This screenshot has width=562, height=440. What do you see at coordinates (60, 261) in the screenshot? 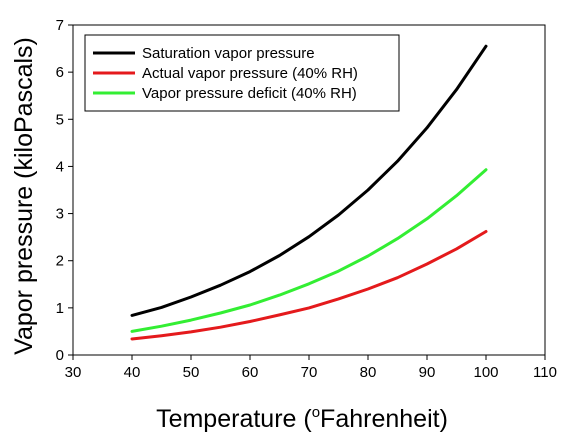
I see `y-tick-label: 2` at bounding box center [60, 261].